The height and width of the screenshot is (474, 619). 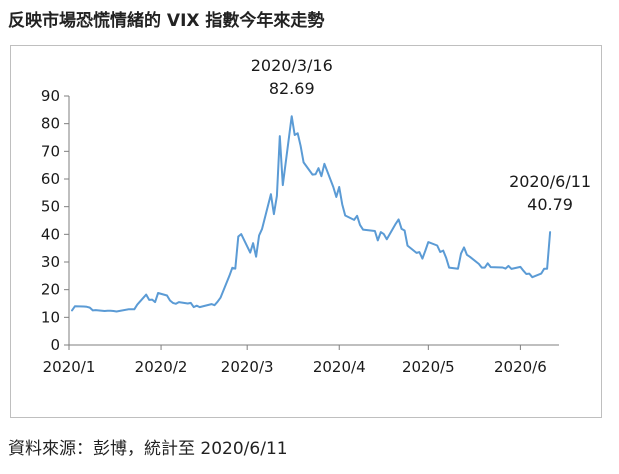 What do you see at coordinates (161, 367) in the screenshot?
I see `x-tick-label: 2020/2` at bounding box center [161, 367].